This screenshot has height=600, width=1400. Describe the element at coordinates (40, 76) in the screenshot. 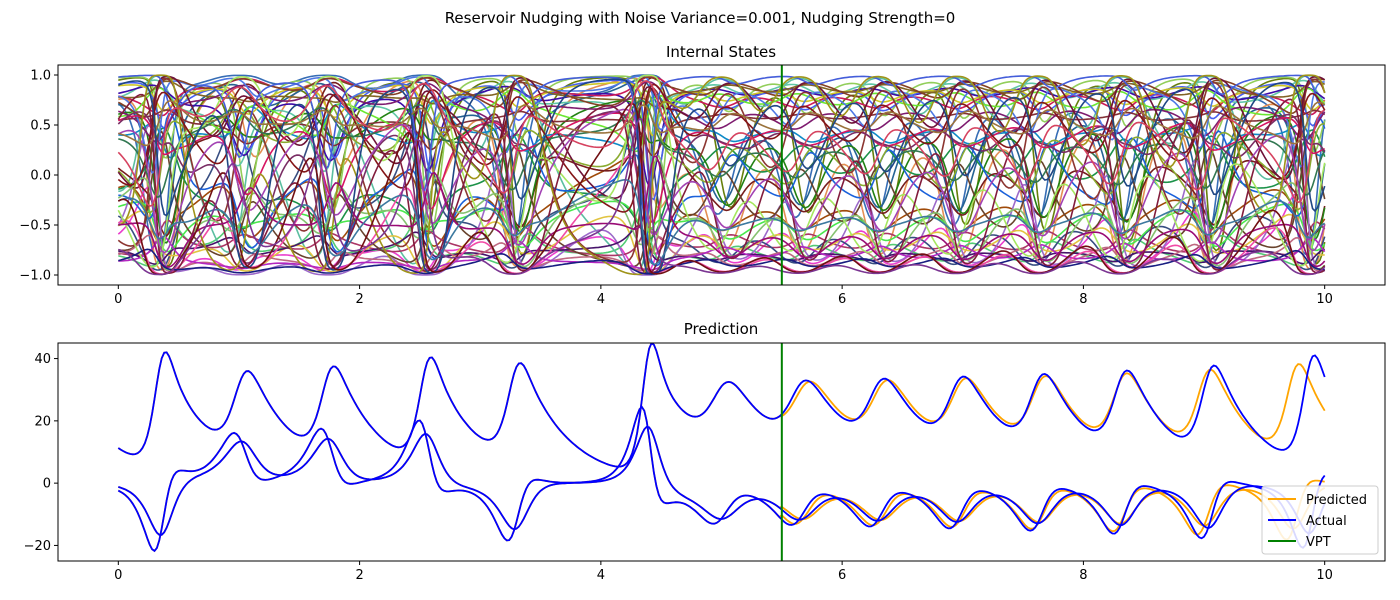

I see `y-tick-label: 1.0` at that location.